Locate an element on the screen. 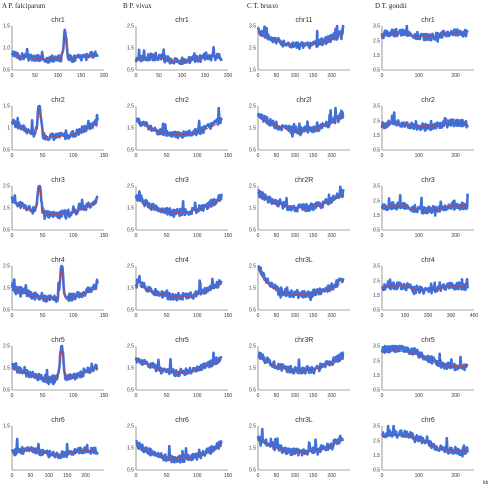  panel-title: chr2R is located at coordinates (304, 180).